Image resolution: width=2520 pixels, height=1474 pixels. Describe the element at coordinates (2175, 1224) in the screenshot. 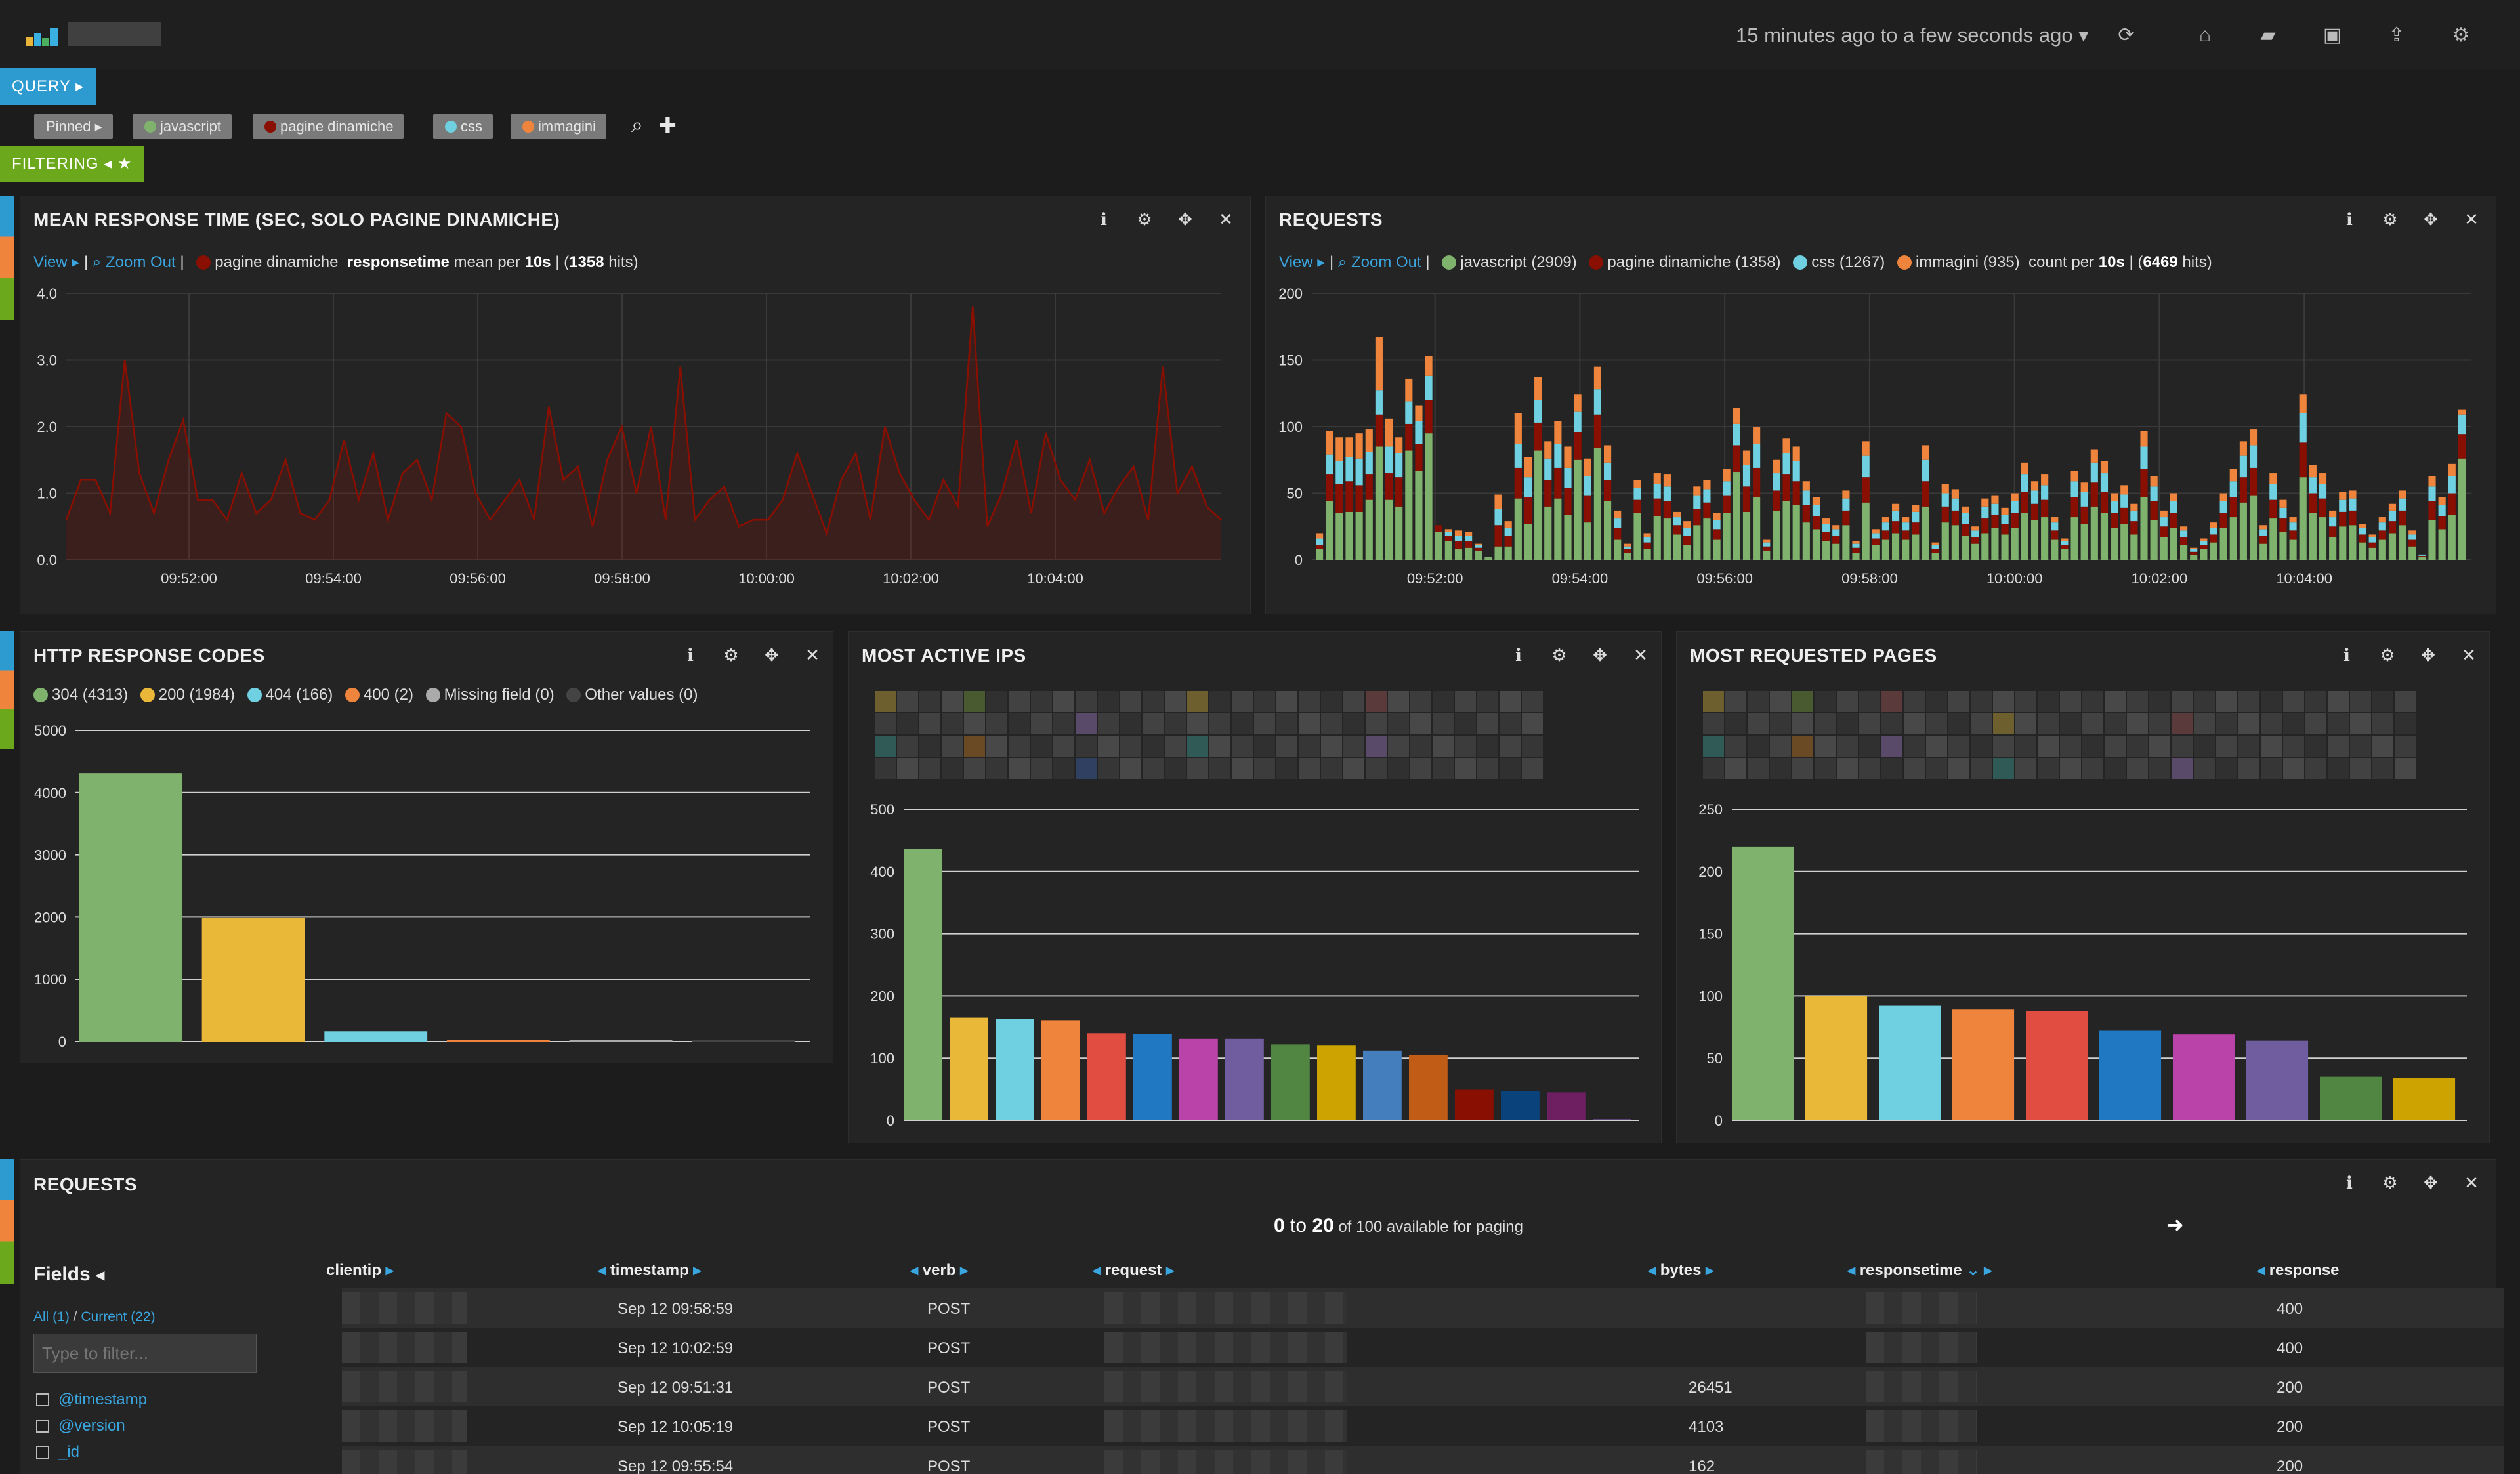

I see `next-page-arrow-icon: ➜` at that location.